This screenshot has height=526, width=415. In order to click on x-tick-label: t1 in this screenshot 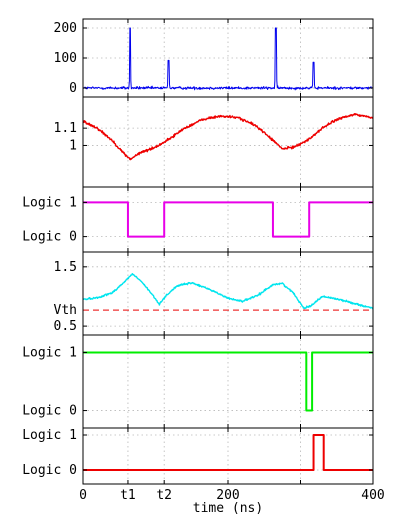, I will do `click(128, 495)`.